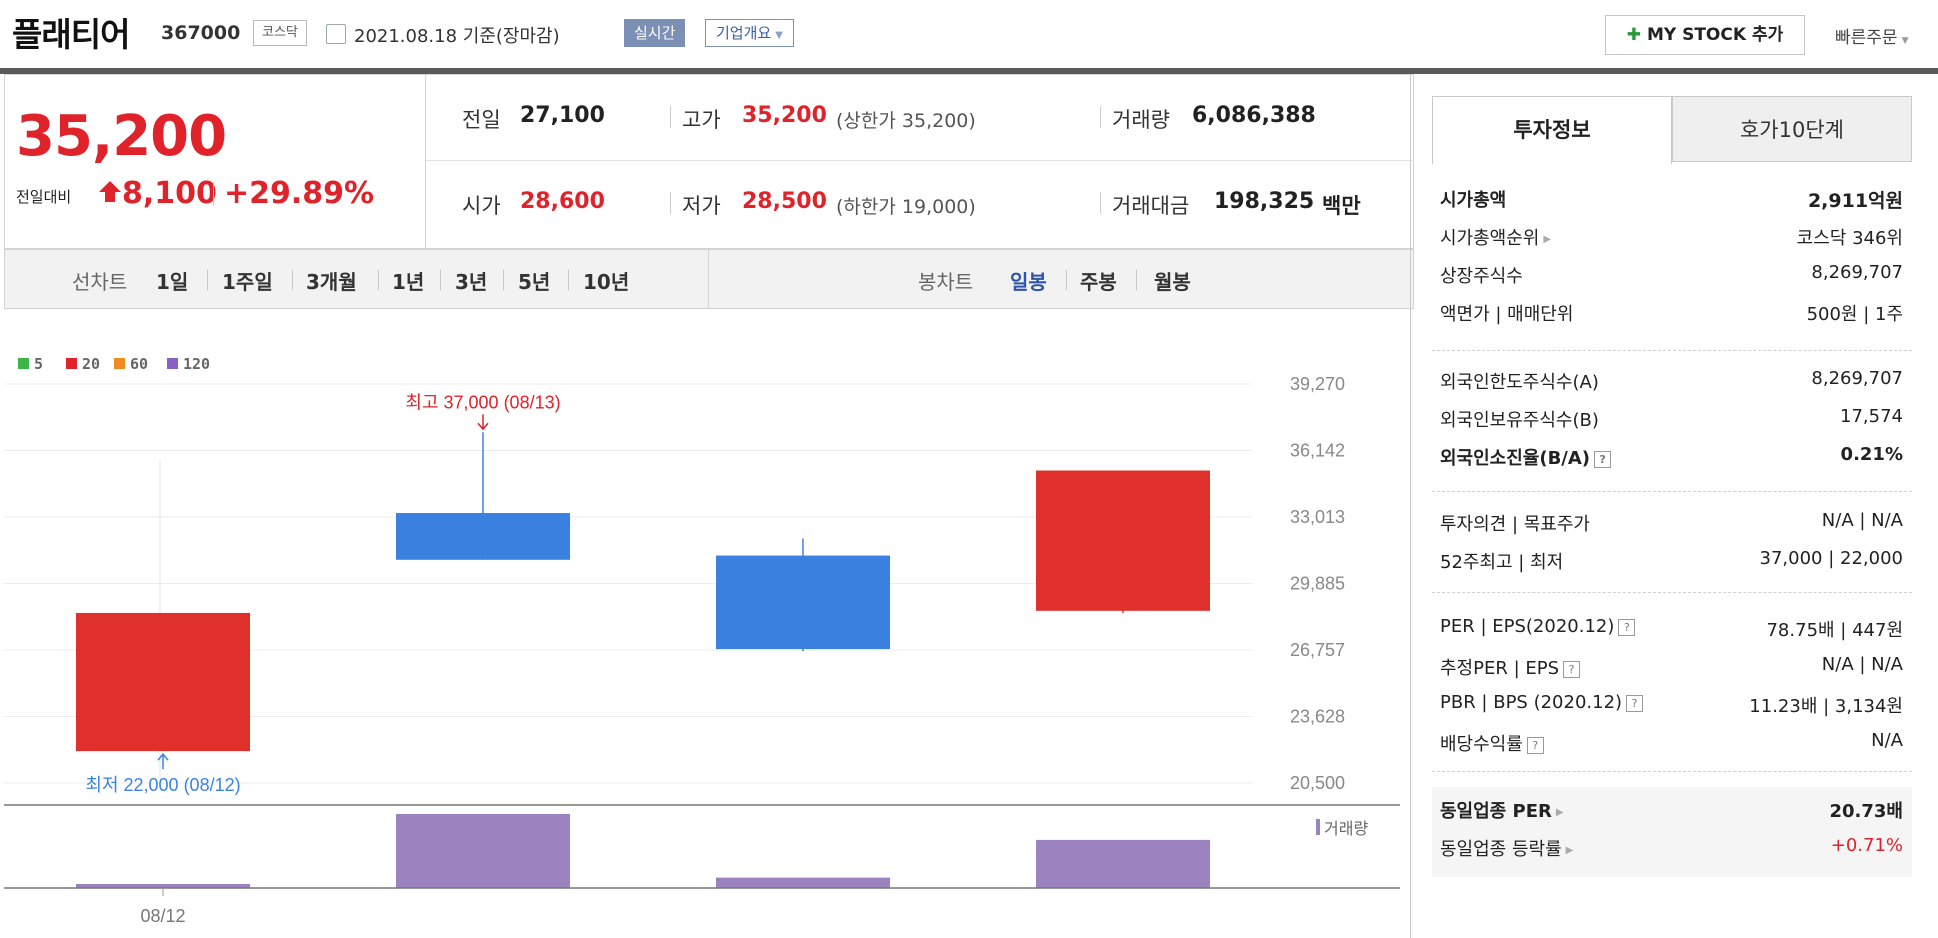 The height and width of the screenshot is (938, 1938). What do you see at coordinates (1866, 38) in the screenshot?
I see `quick-order-label: 빠른주문` at bounding box center [1866, 38].